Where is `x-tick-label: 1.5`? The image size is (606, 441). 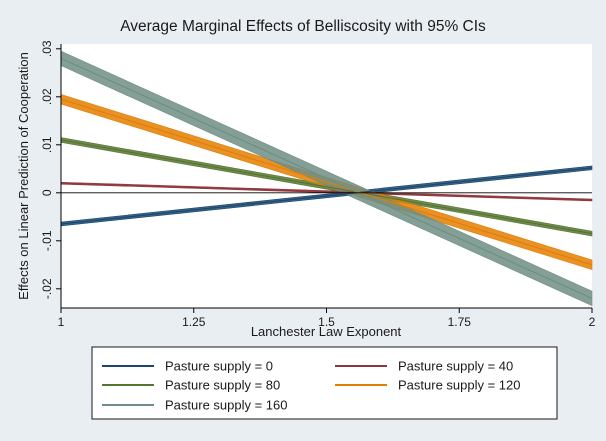 x-tick-label: 1.5 is located at coordinates (326, 322).